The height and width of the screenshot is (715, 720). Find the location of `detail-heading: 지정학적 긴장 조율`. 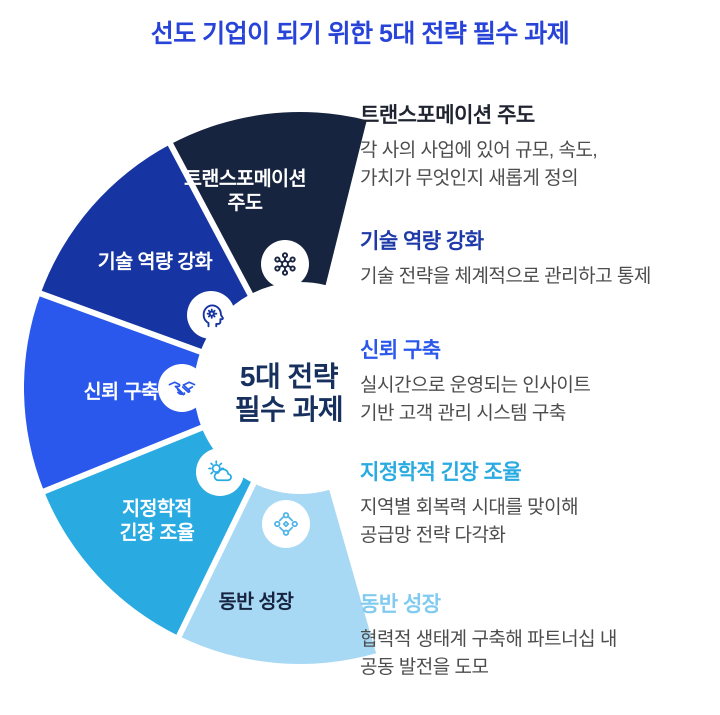

detail-heading: 지정학적 긴장 조율 is located at coordinates (441, 472).